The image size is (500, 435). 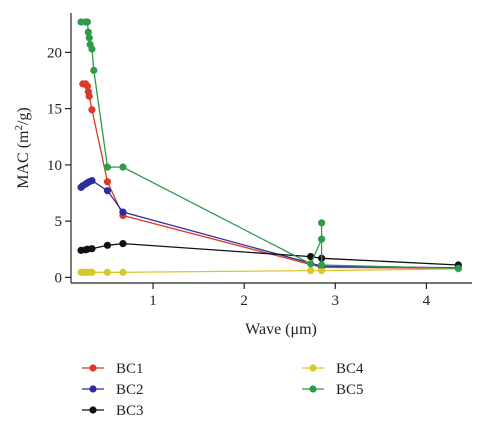 What do you see at coordinates (336, 301) in the screenshot?
I see `x-tick-label: 3` at bounding box center [336, 301].